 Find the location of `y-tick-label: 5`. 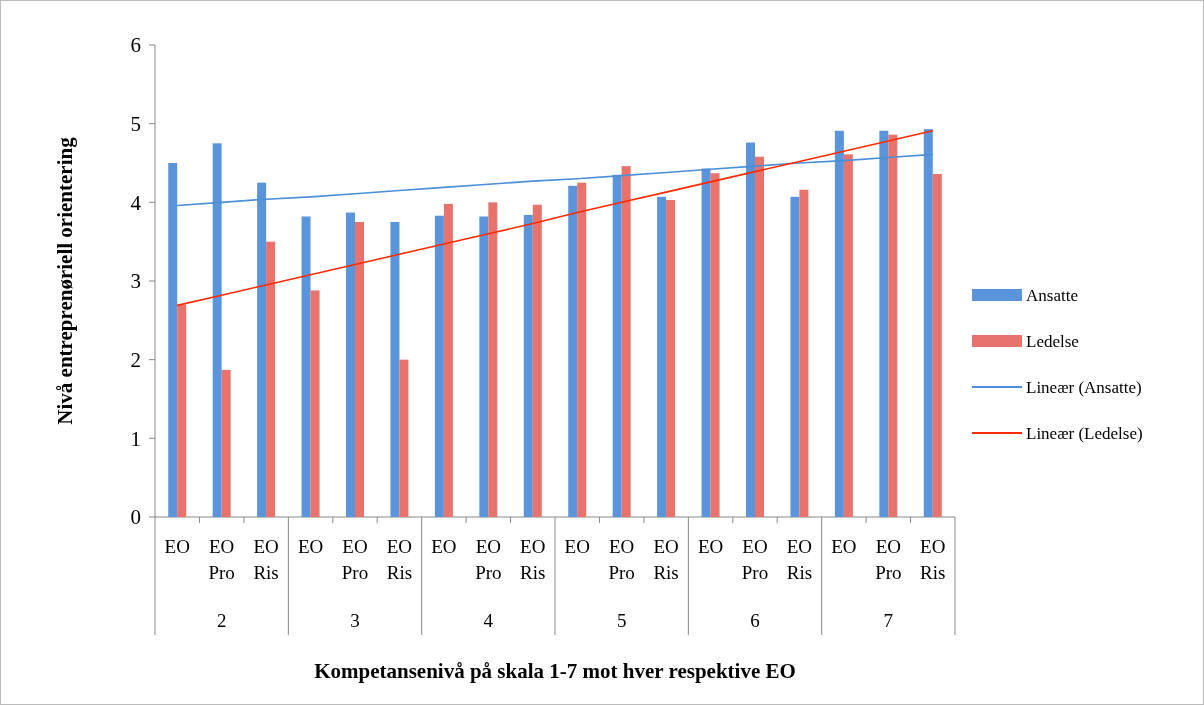

y-tick-label: 5 is located at coordinates (135, 124).